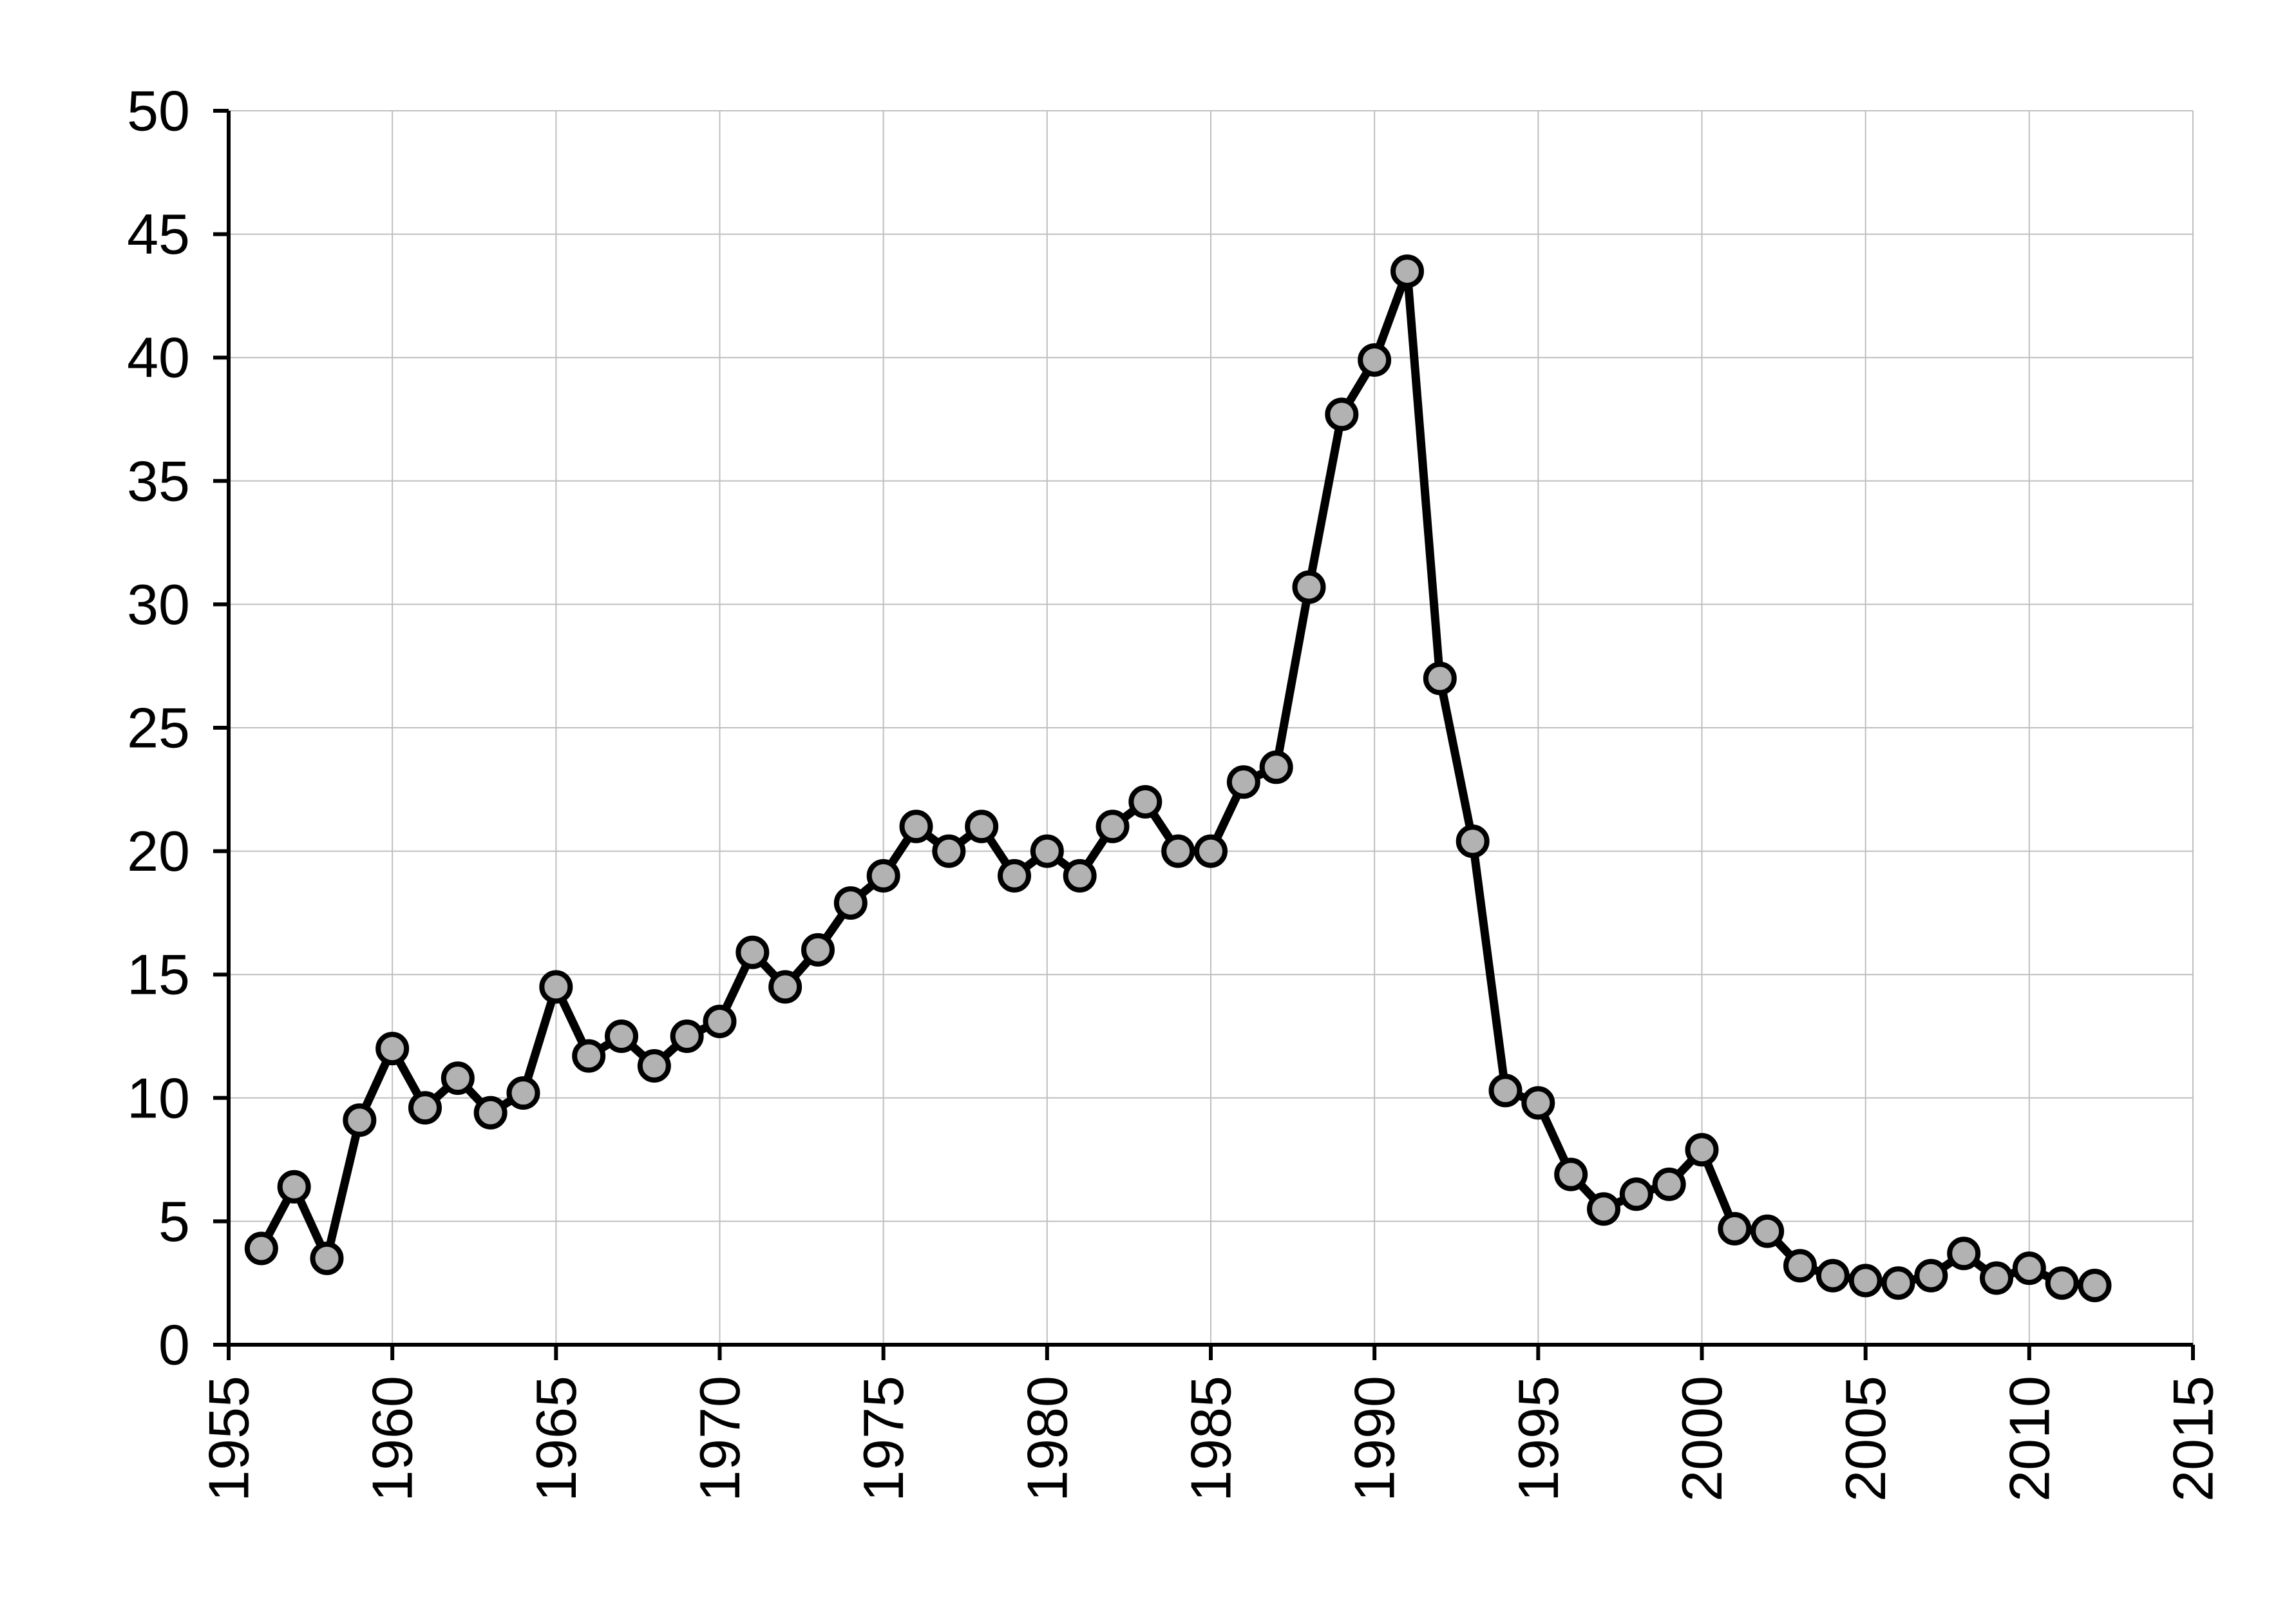 This screenshot has height=1612, width=2296. Describe the element at coordinates (818, 950) in the screenshot. I see `data-point-1973` at that location.